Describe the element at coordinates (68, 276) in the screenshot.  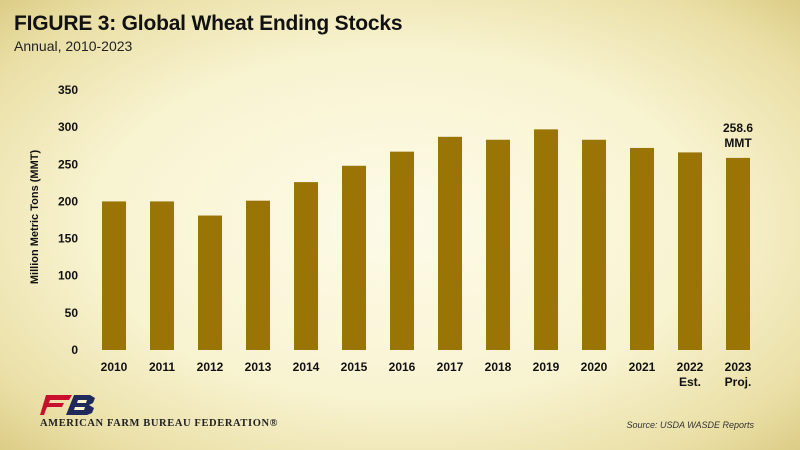
I see `y-tick-label: 100` at that location.